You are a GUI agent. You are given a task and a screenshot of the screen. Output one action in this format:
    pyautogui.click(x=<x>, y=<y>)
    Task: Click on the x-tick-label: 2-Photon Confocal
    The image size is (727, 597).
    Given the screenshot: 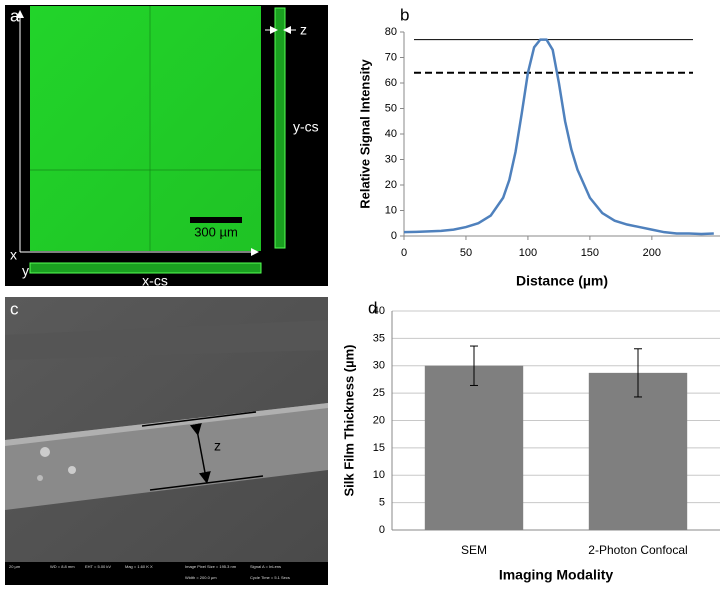 What is the action you would take?
    pyautogui.click(x=637, y=550)
    